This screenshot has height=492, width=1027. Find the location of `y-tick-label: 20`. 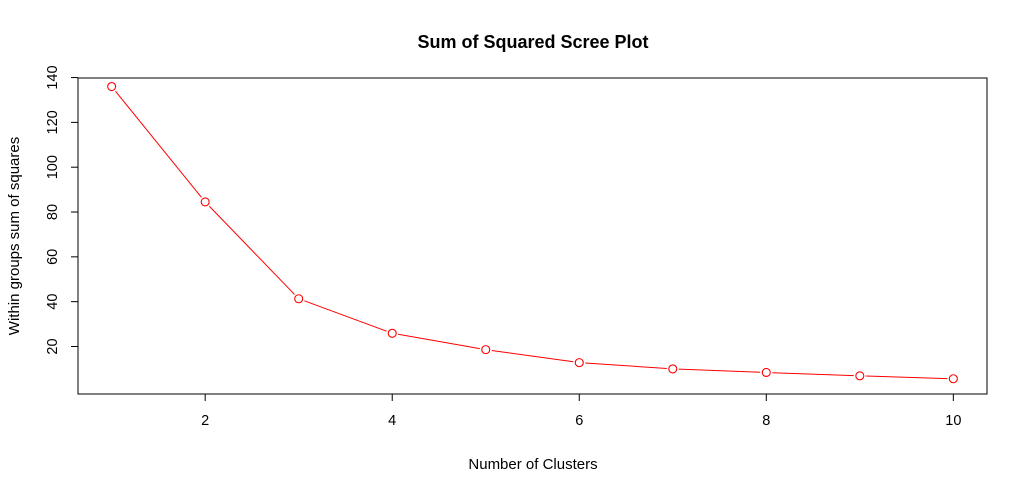

y-tick-label: 20 is located at coordinates (53, 346).